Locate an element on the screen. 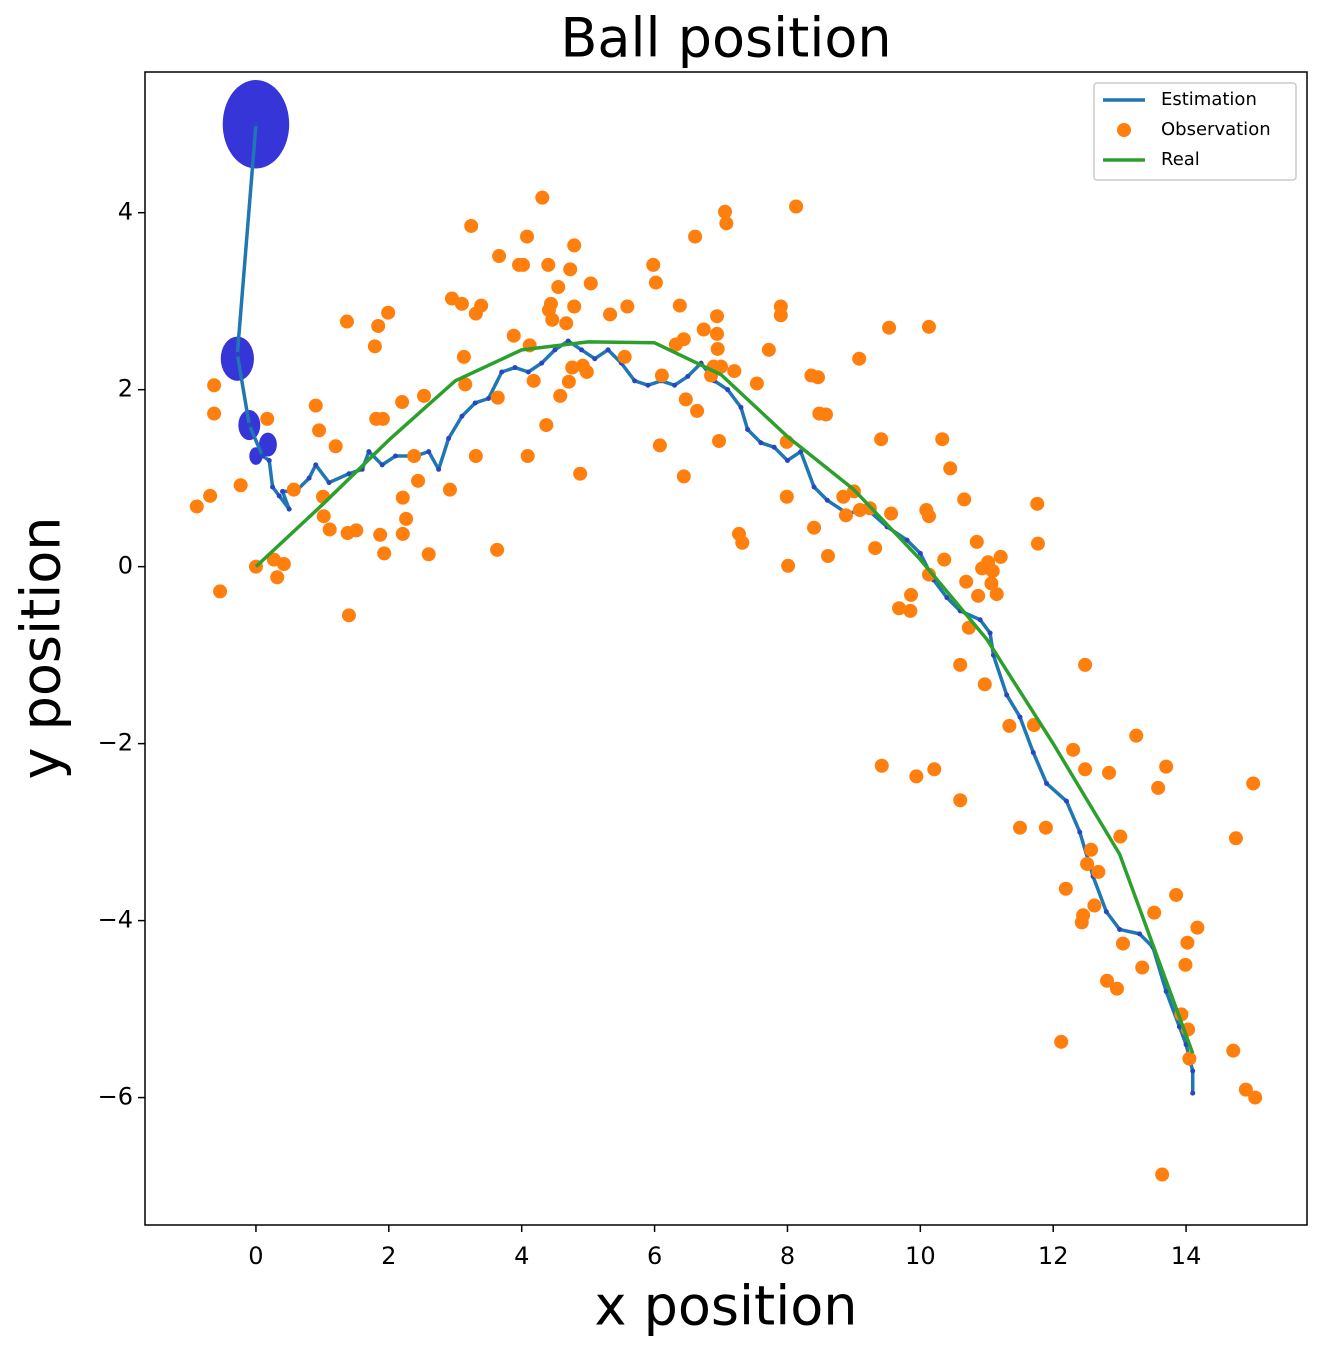  y-tick-label: −6 is located at coordinates (115, 1097).